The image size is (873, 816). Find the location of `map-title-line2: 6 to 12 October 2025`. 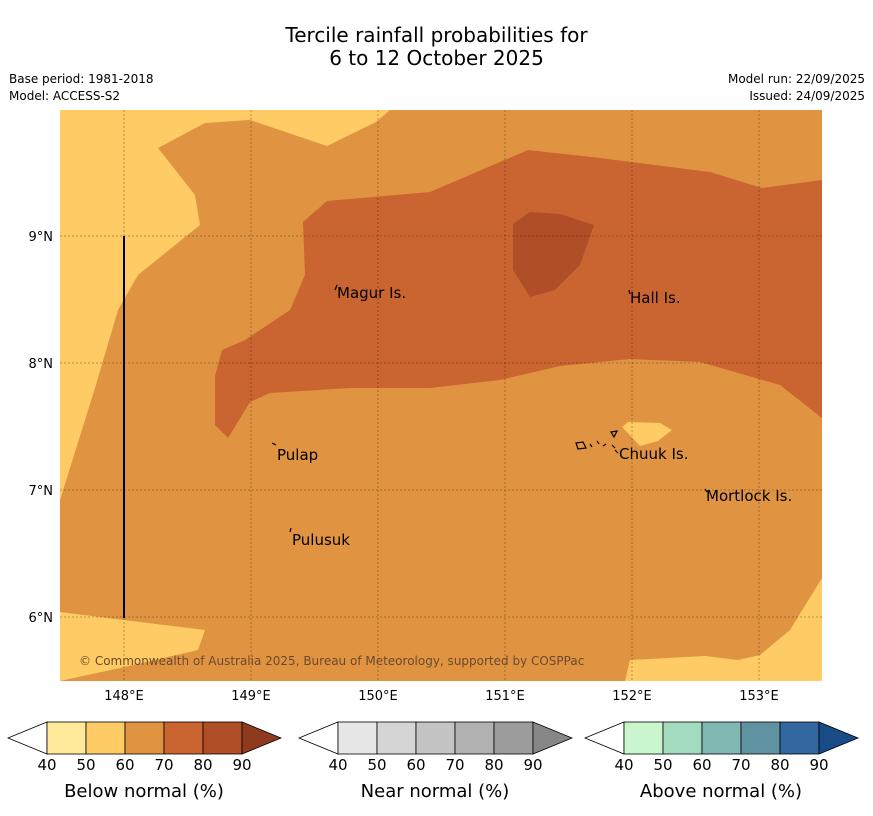

map-title-line2: 6 to 12 October 2025 is located at coordinates (436, 58).